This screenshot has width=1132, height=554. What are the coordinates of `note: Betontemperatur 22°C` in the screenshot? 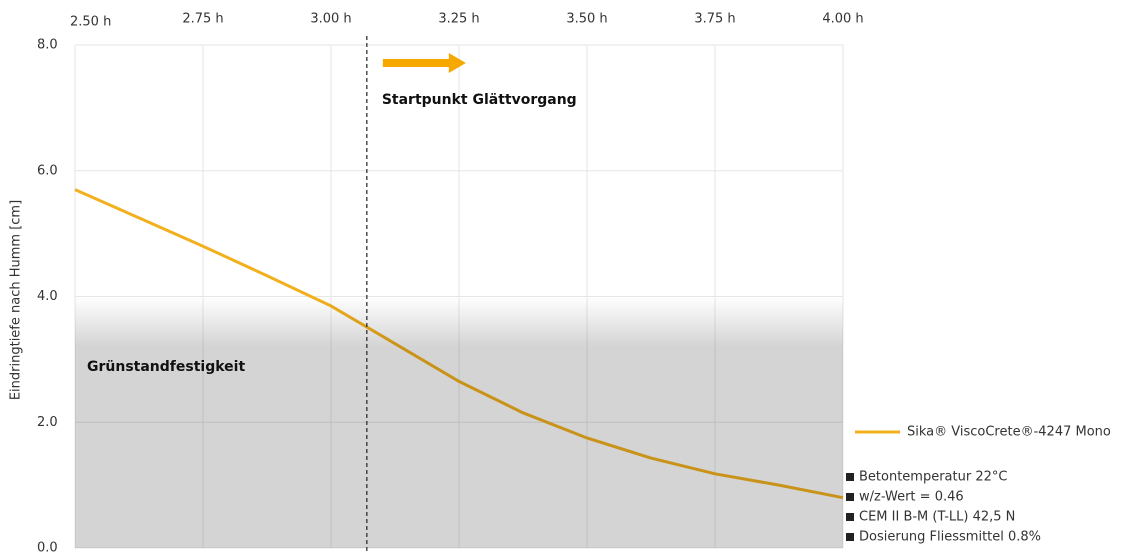 It's located at (933, 477).